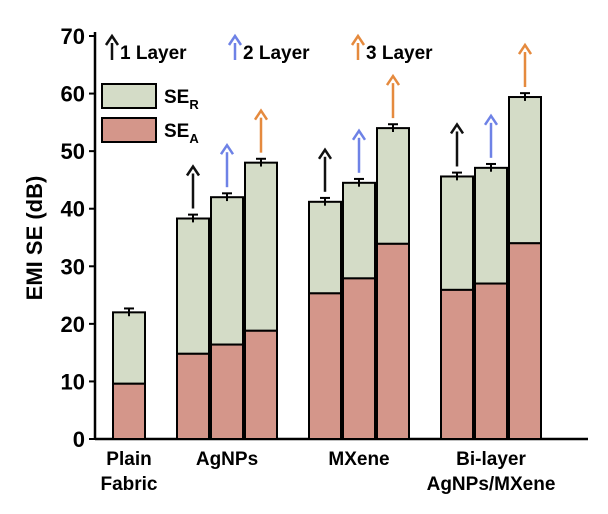 Image resolution: width=608 pixels, height=514 pixels. I want to click on y-tick-label: 30, so click(73, 266).